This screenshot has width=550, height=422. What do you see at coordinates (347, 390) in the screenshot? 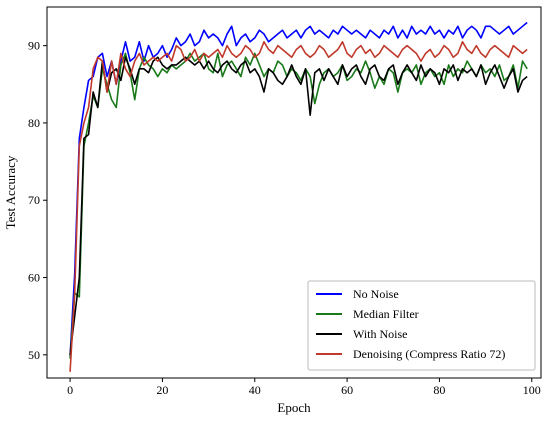
I see `x-tick-label: 60` at bounding box center [347, 390].